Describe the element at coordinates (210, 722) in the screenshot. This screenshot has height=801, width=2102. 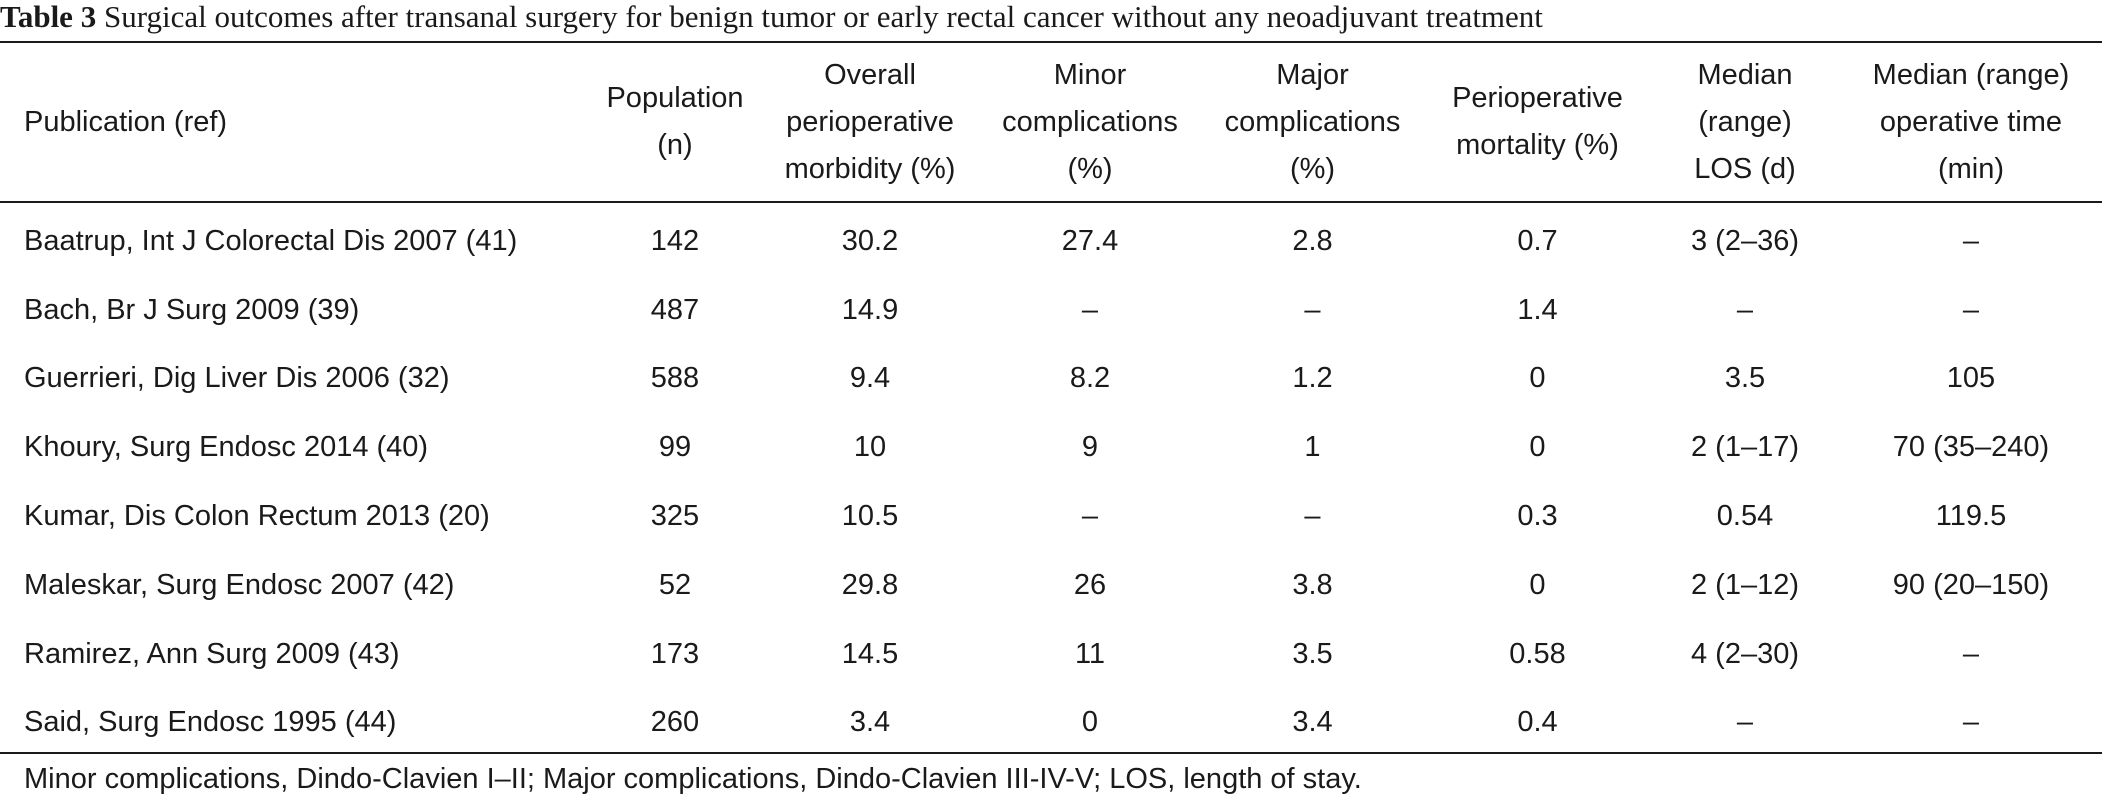
I see `cell-publication: Said, Surg Endosc 1995 (44)` at that location.